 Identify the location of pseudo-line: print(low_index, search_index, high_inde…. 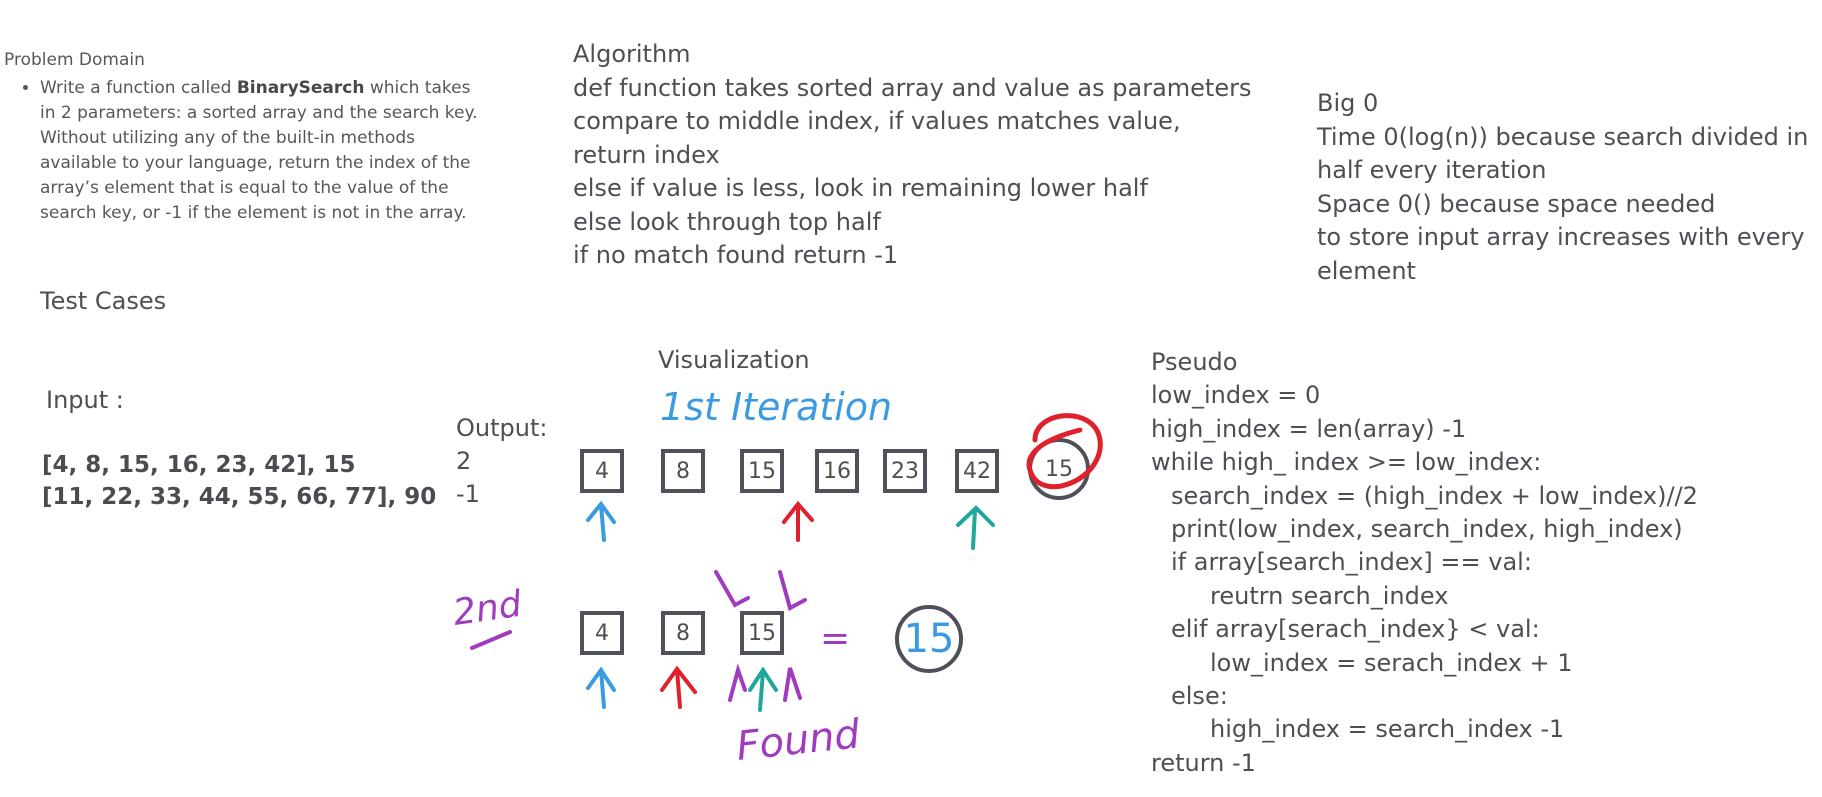
(1427, 529).